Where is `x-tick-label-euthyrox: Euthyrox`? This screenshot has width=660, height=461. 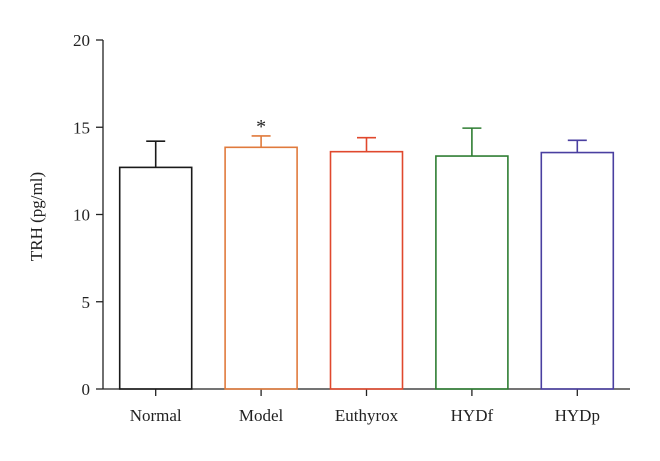
x-tick-label-euthyrox: Euthyrox is located at coordinates (367, 415).